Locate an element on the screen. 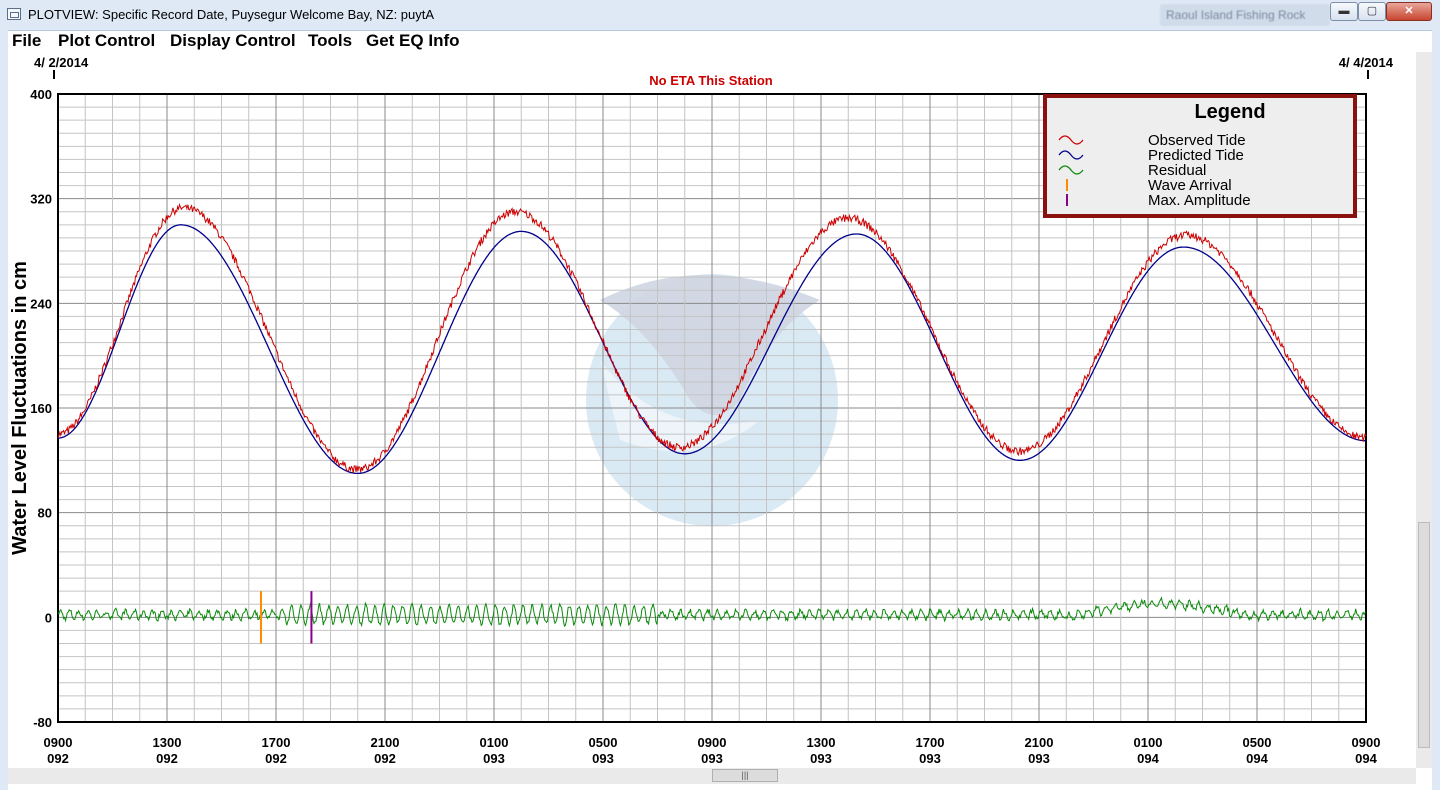  menu-get-eq-info: Get EQ Info is located at coordinates (413, 40).